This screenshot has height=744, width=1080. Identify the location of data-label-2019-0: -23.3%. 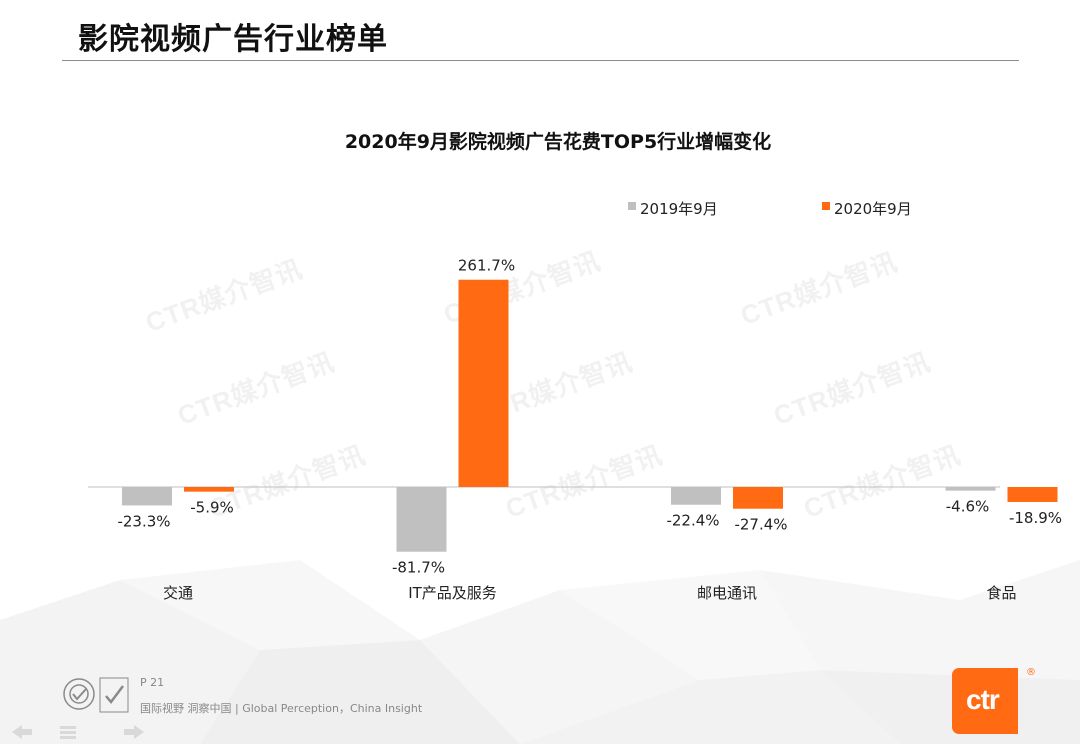
(143, 521).